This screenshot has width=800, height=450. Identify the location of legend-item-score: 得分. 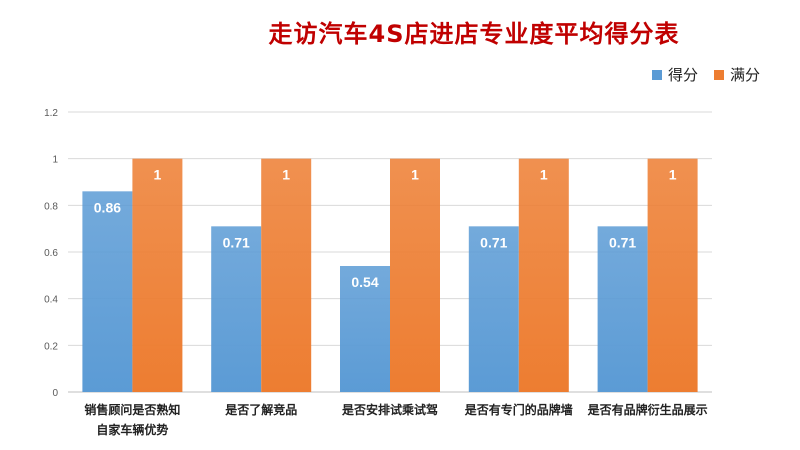
(674, 74).